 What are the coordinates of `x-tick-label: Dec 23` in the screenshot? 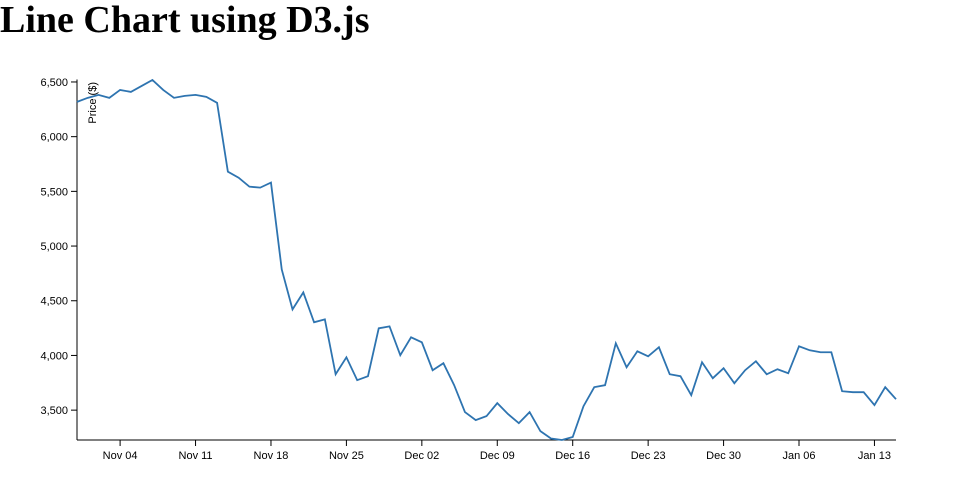 It's located at (648, 456).